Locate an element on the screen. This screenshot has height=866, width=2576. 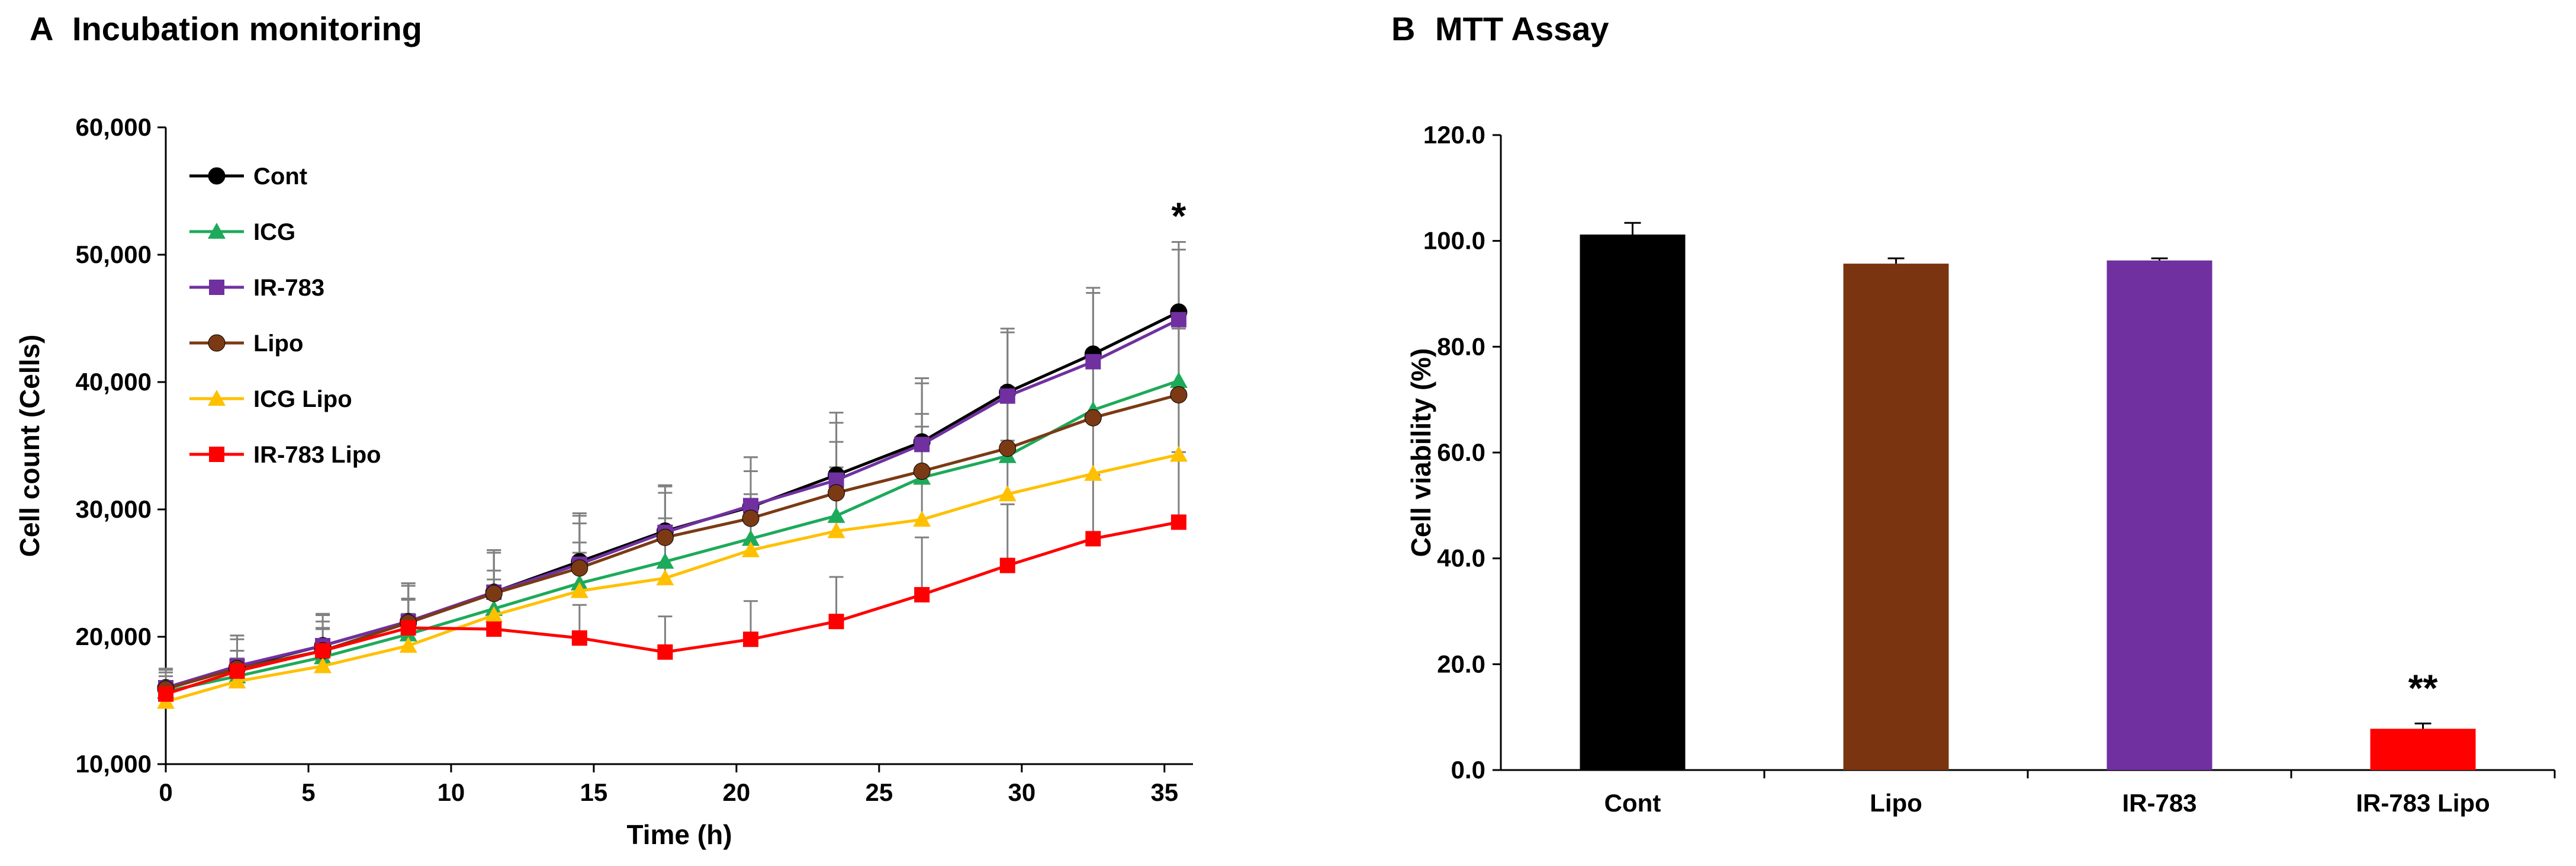
panel-a-legend: Cont ICG IR-783 Lipo ICG Lipo IR-783 Lipo is located at coordinates (285, 315).